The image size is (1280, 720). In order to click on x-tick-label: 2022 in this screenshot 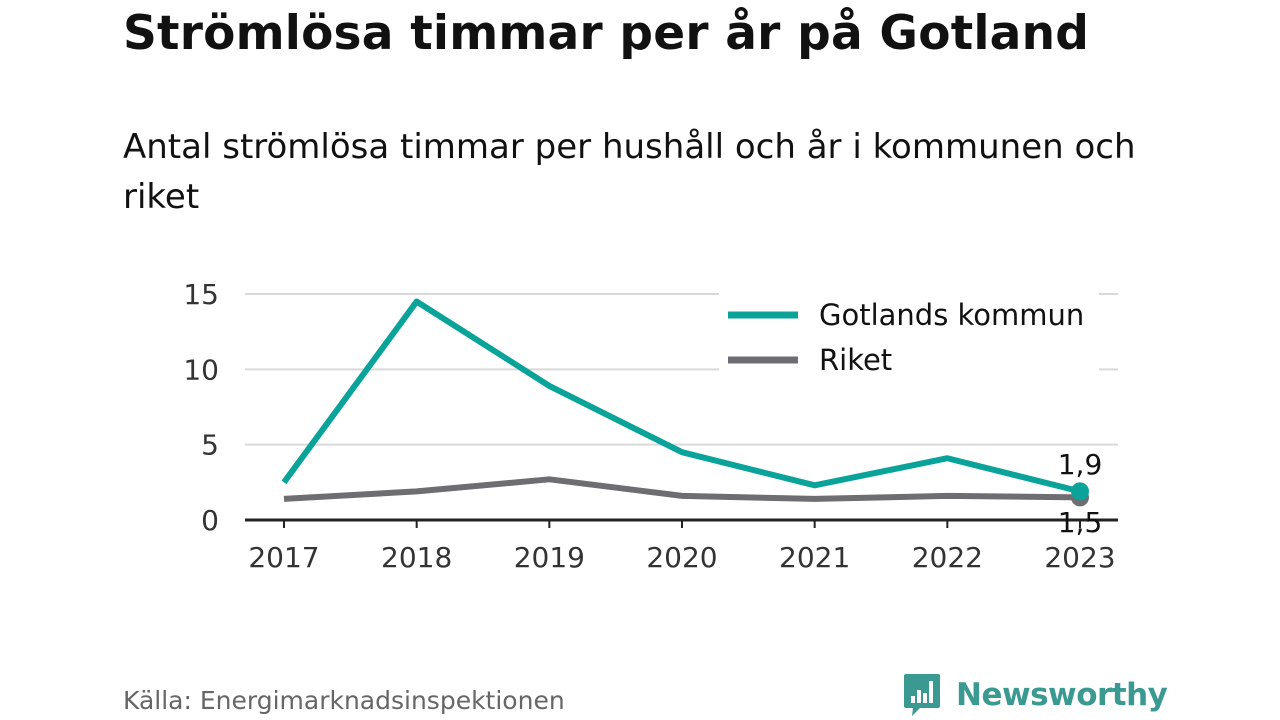, I will do `click(947, 557)`.